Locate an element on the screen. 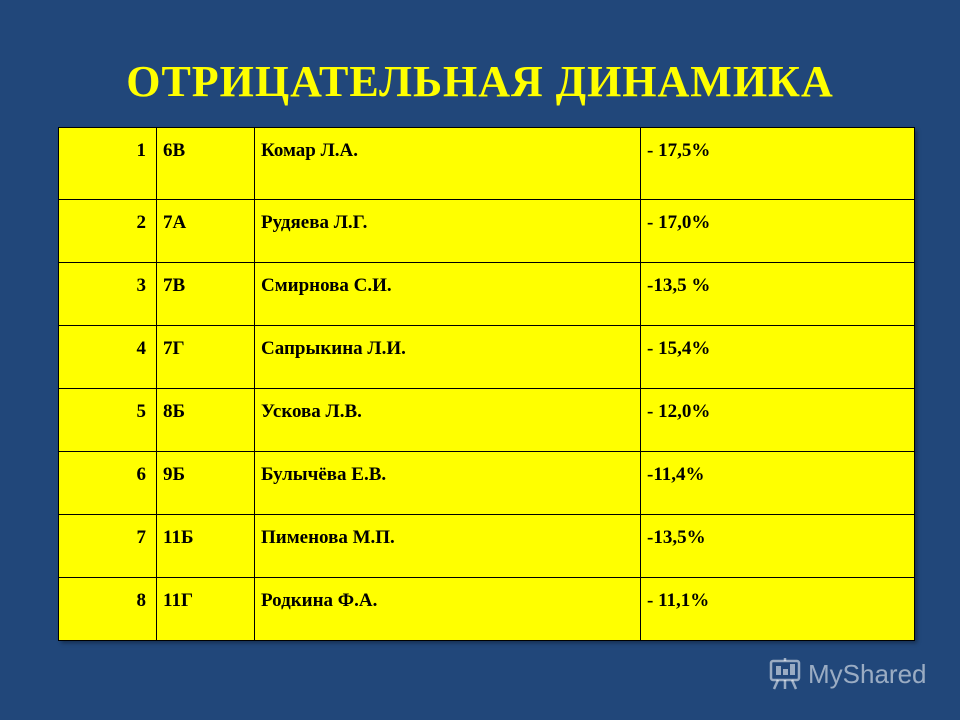  row-number: 8 is located at coordinates (107, 609).